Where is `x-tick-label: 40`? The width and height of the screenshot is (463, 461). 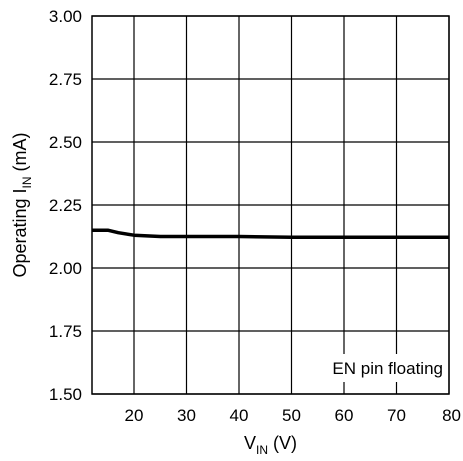
x-tick-label: 40 is located at coordinates (239, 415).